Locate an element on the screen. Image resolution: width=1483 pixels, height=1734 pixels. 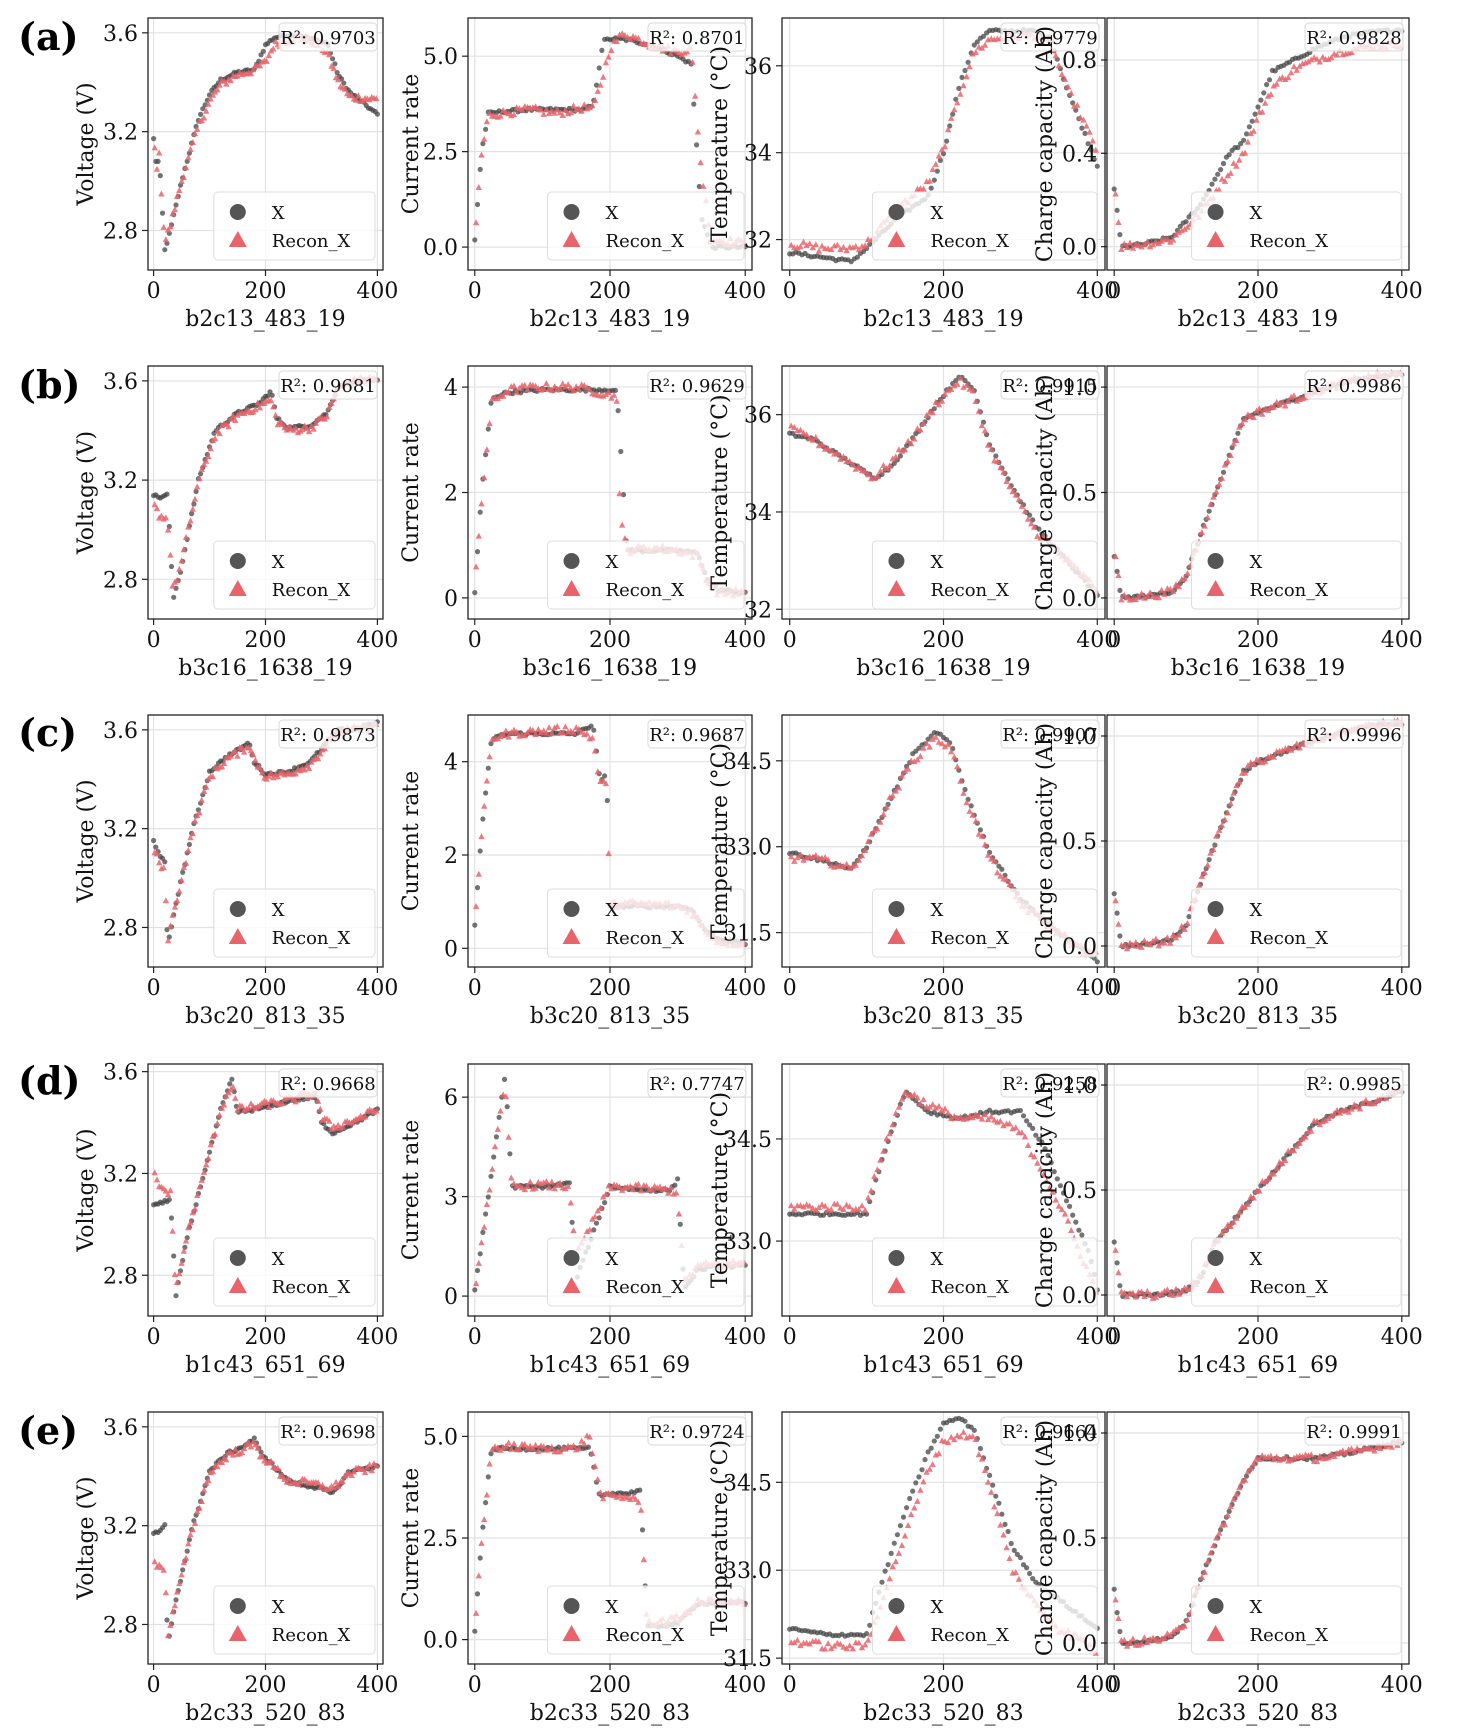
y-axis-label: Voltage (V) is located at coordinates (86, 144).